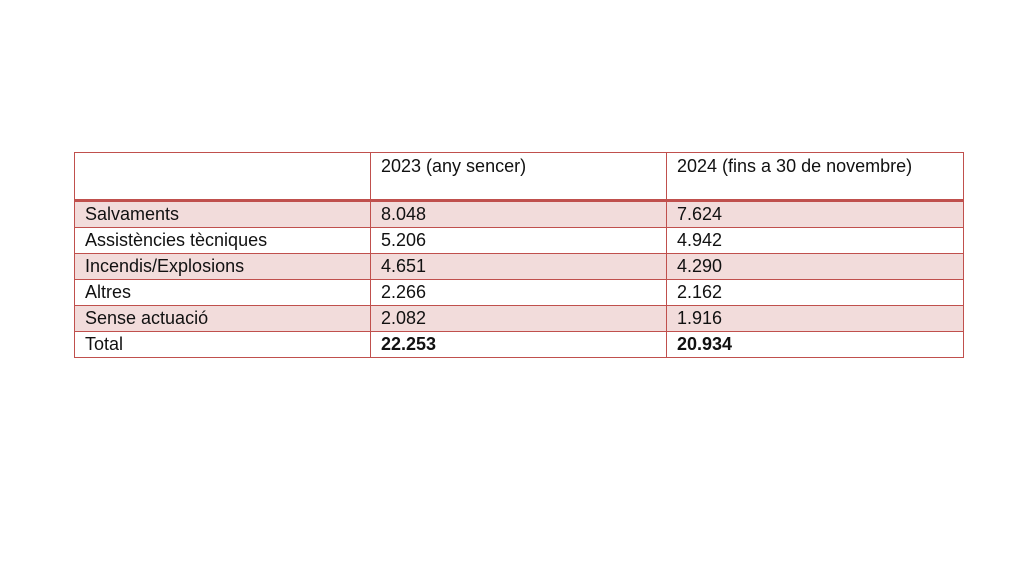 This screenshot has height=576, width=1024. I want to click on row-label: Sense actuació, so click(222, 318).